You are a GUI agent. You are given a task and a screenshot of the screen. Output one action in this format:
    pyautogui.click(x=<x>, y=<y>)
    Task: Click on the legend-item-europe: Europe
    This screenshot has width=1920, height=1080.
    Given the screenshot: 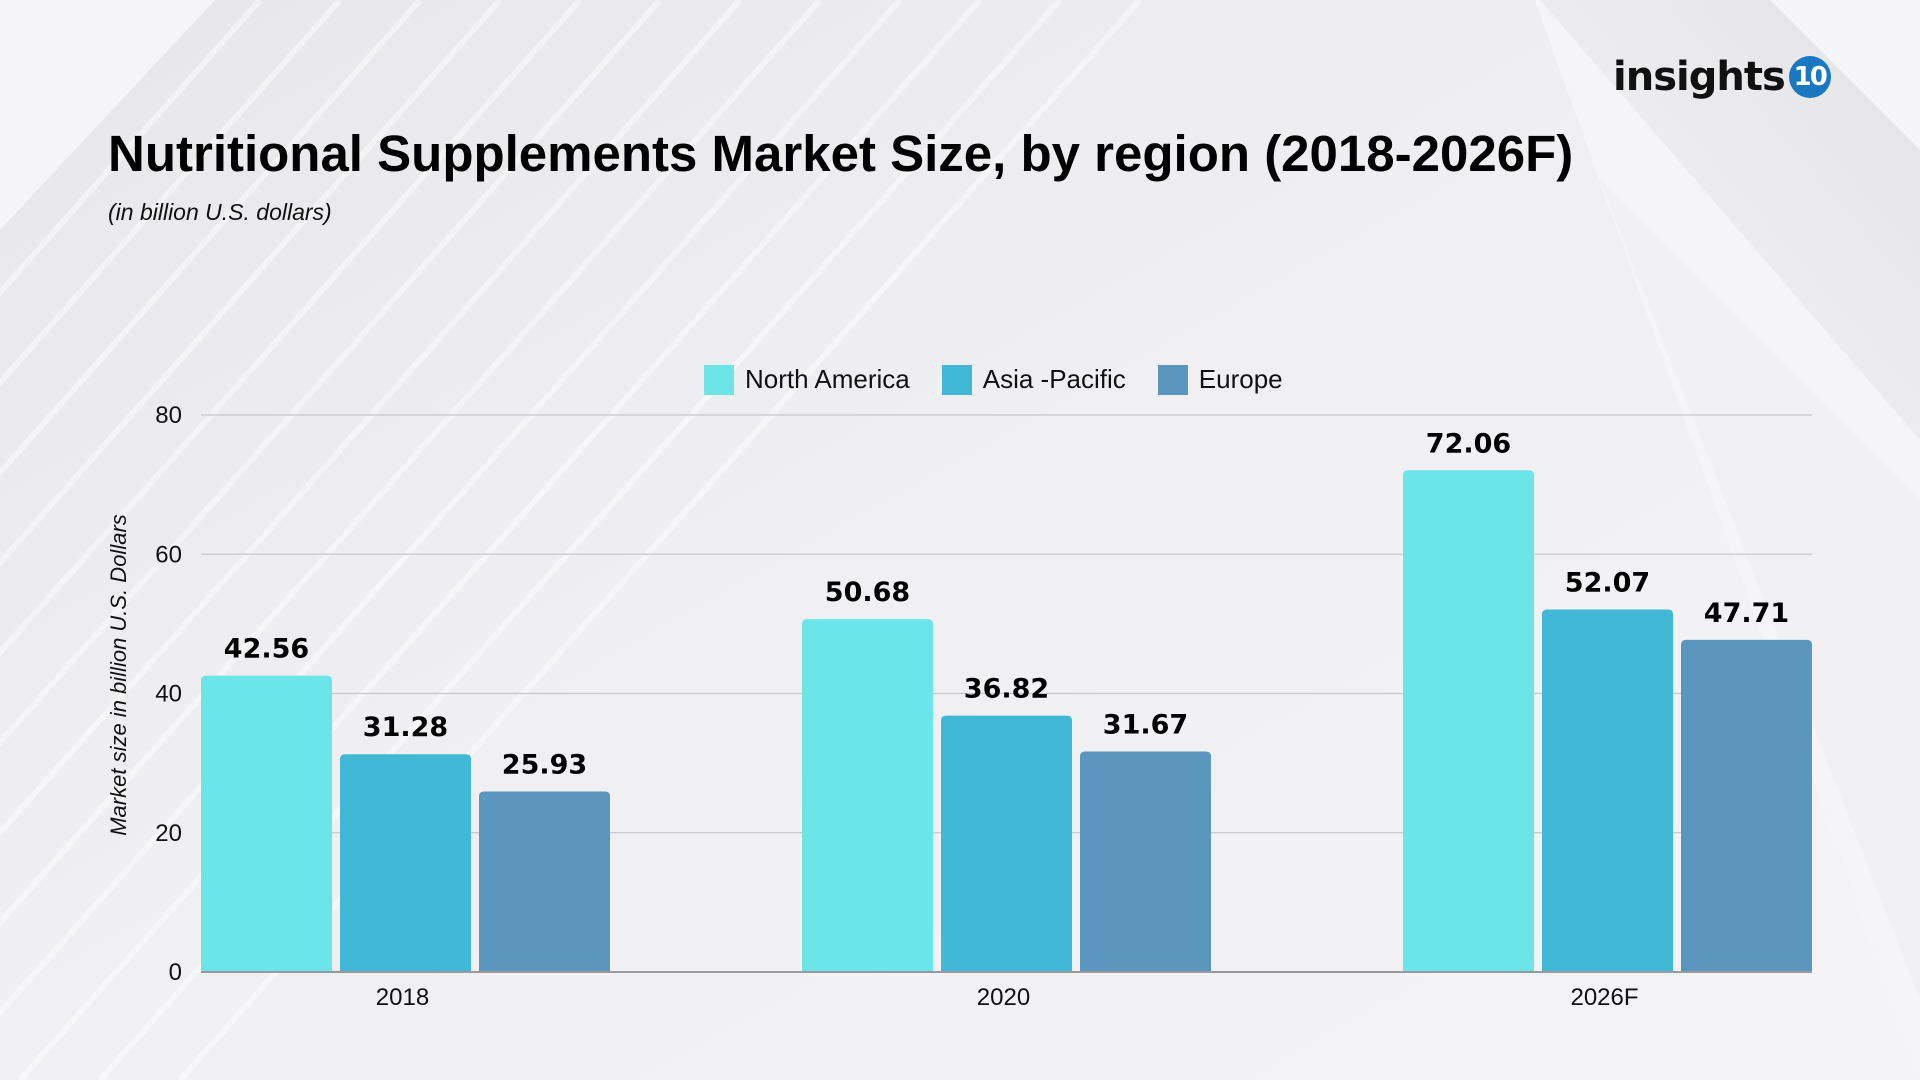 What is the action you would take?
    pyautogui.click(x=1220, y=379)
    